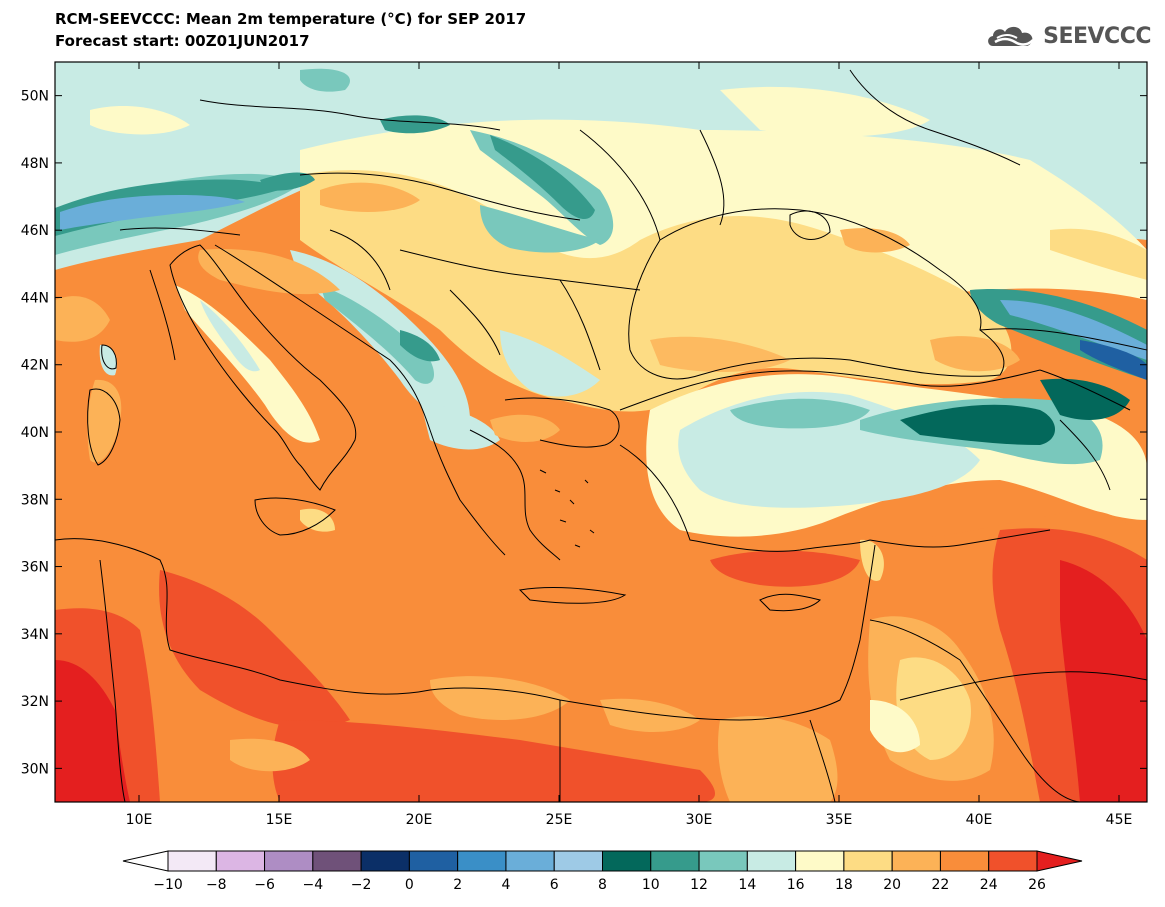 The width and height of the screenshot is (1165, 907). Describe the element at coordinates (264, 885) in the screenshot. I see `colorbar-label: −6` at that location.